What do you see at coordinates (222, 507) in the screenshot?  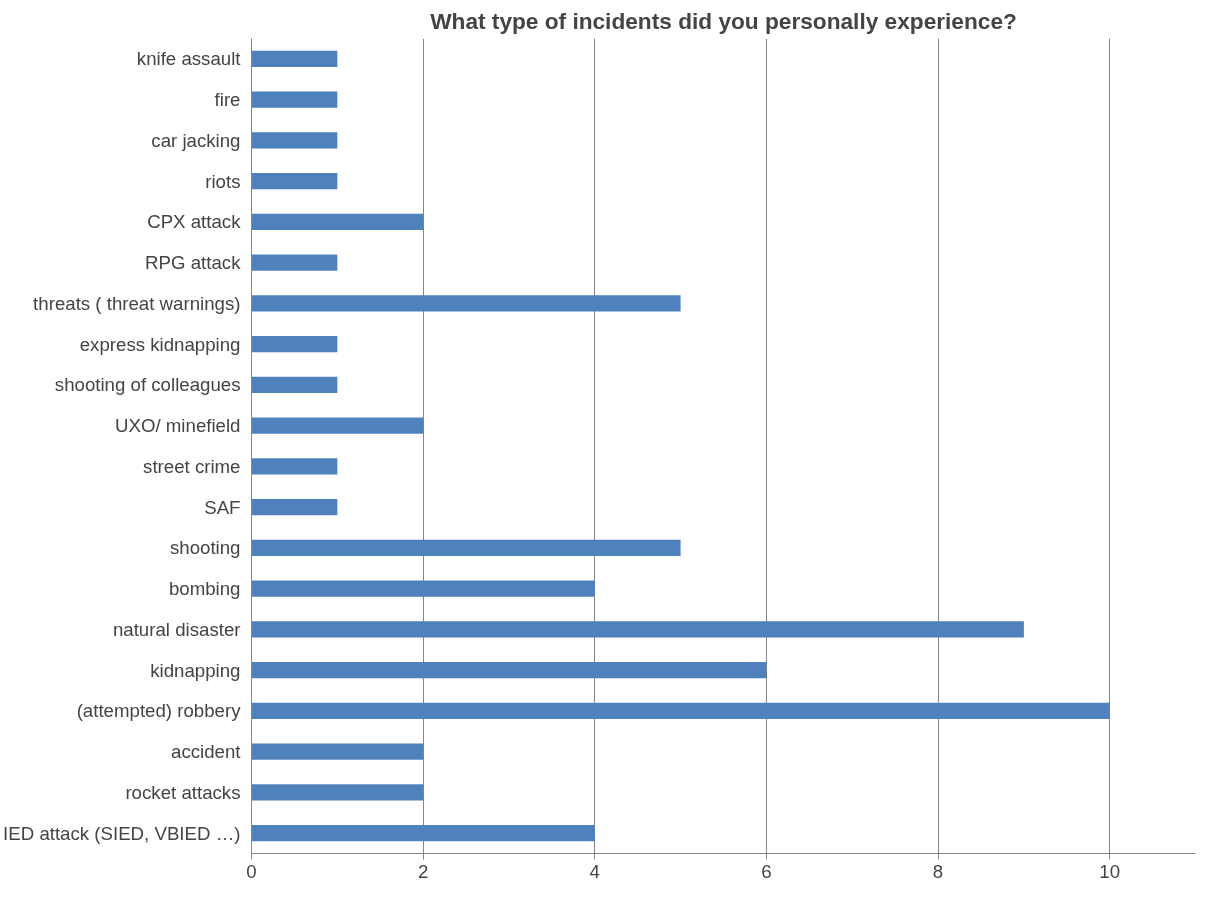 I see `y-tick-label: SAF` at bounding box center [222, 507].